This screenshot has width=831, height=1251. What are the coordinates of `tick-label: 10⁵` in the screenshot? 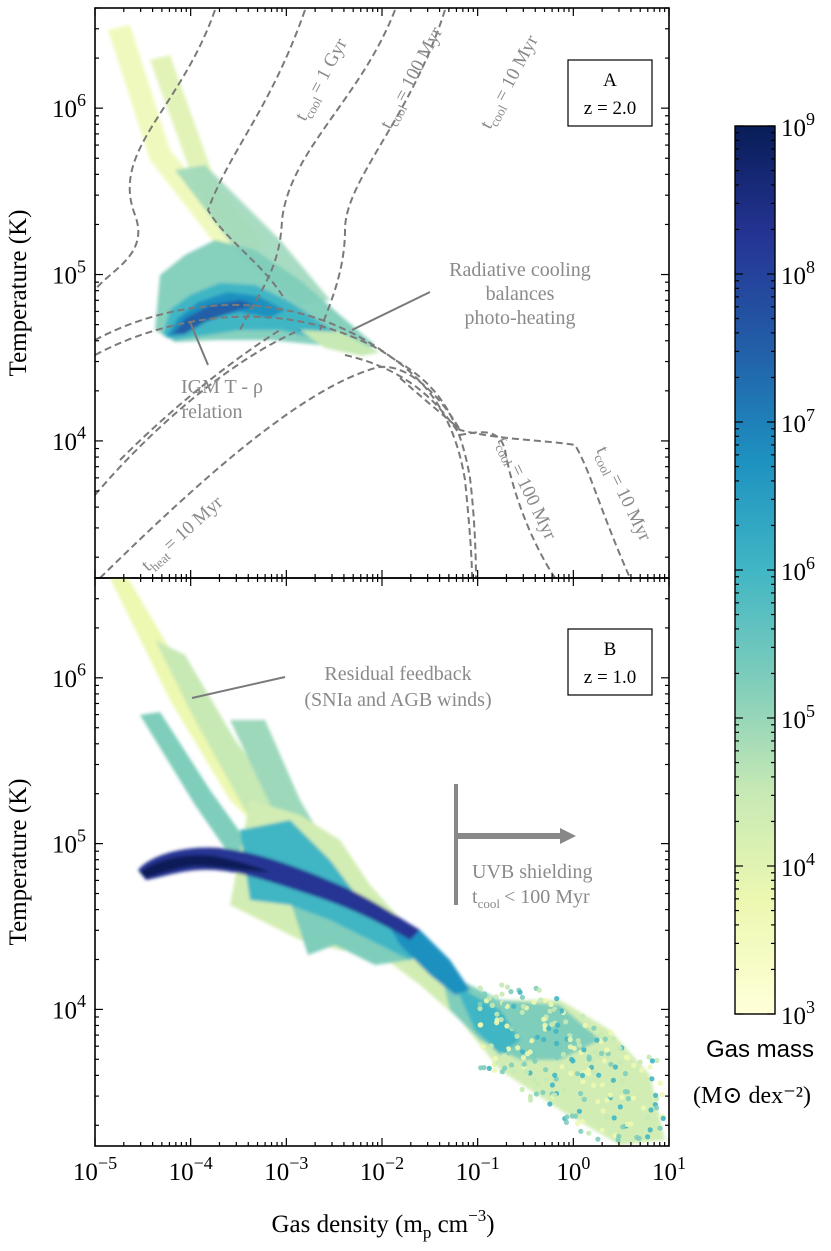 It's located at (69, 841).